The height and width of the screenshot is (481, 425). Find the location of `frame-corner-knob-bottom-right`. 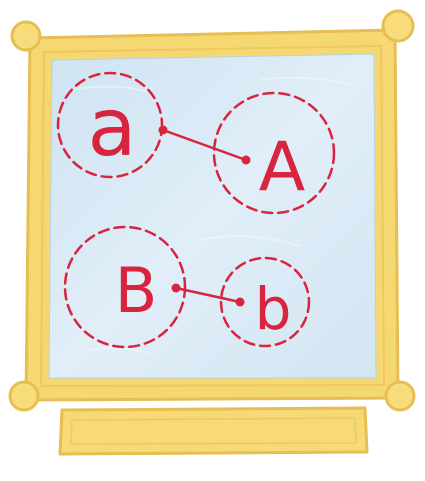

frame-corner-knob-bottom-right is located at coordinates (400, 396).